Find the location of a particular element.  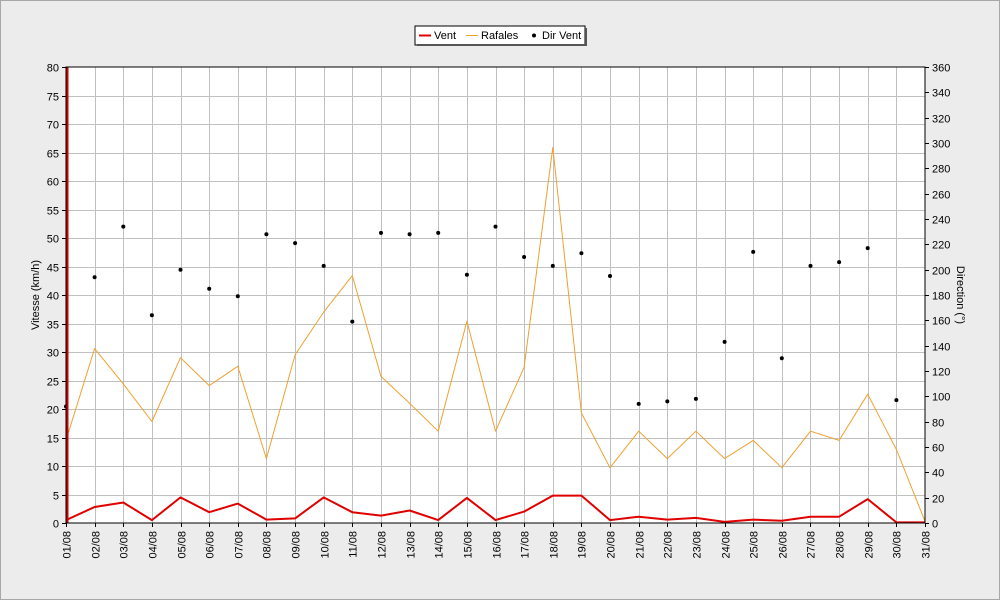

x-tick-label: 18/08 is located at coordinates (555, 545).